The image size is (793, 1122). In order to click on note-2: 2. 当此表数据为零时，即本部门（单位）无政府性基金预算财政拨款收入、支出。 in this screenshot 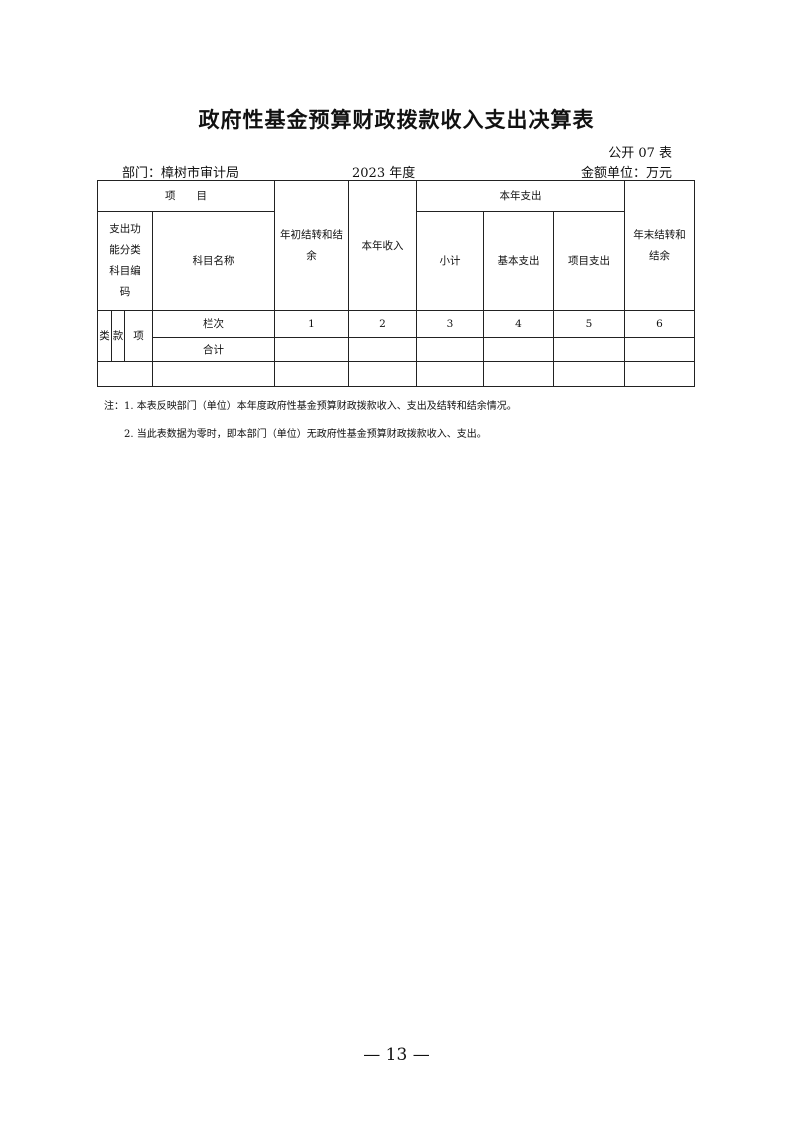, I will do `click(305, 434)`.